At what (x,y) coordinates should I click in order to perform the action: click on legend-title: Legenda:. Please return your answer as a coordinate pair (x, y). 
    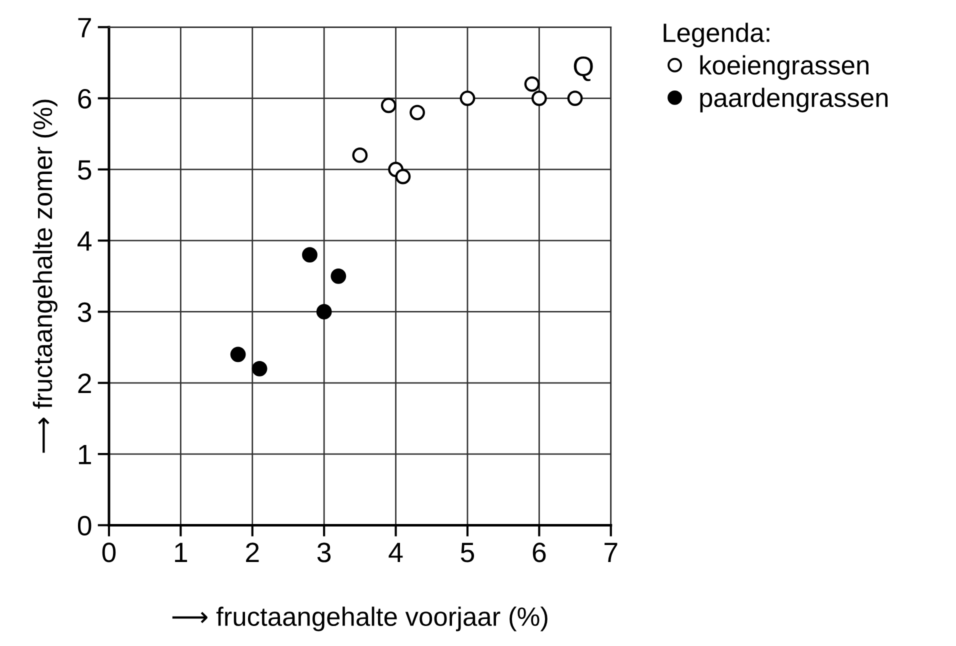
    Looking at the image, I should click on (717, 35).